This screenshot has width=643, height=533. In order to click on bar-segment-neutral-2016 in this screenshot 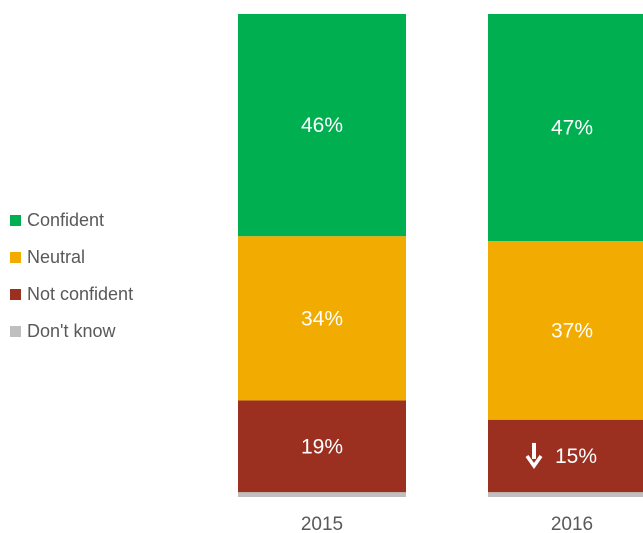, I will do `click(565, 330)`.